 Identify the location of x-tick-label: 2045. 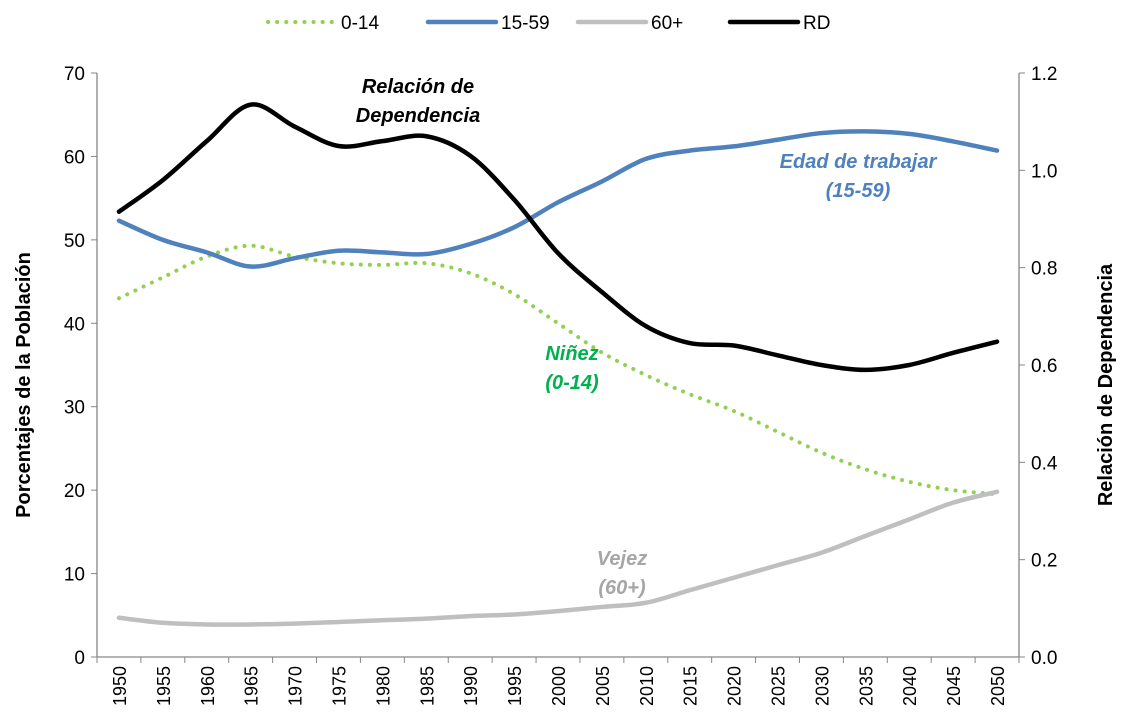
(954, 686).